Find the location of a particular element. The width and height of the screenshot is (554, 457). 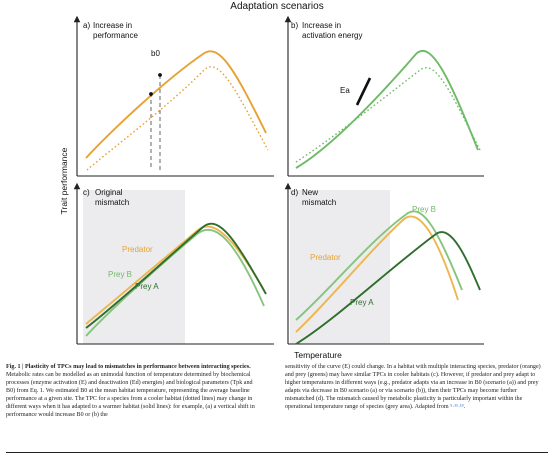

panel-d-title-line1: New is located at coordinates (310, 192).